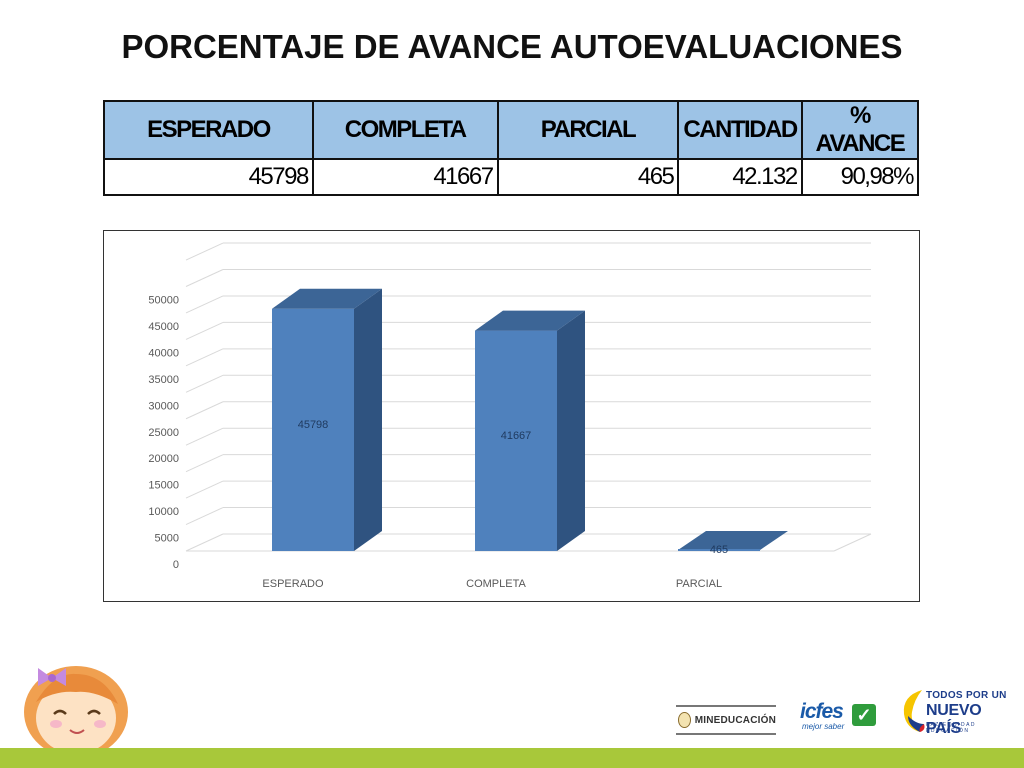  Describe the element at coordinates (368, 419) in the screenshot. I see `bar-side-esperado` at that location.